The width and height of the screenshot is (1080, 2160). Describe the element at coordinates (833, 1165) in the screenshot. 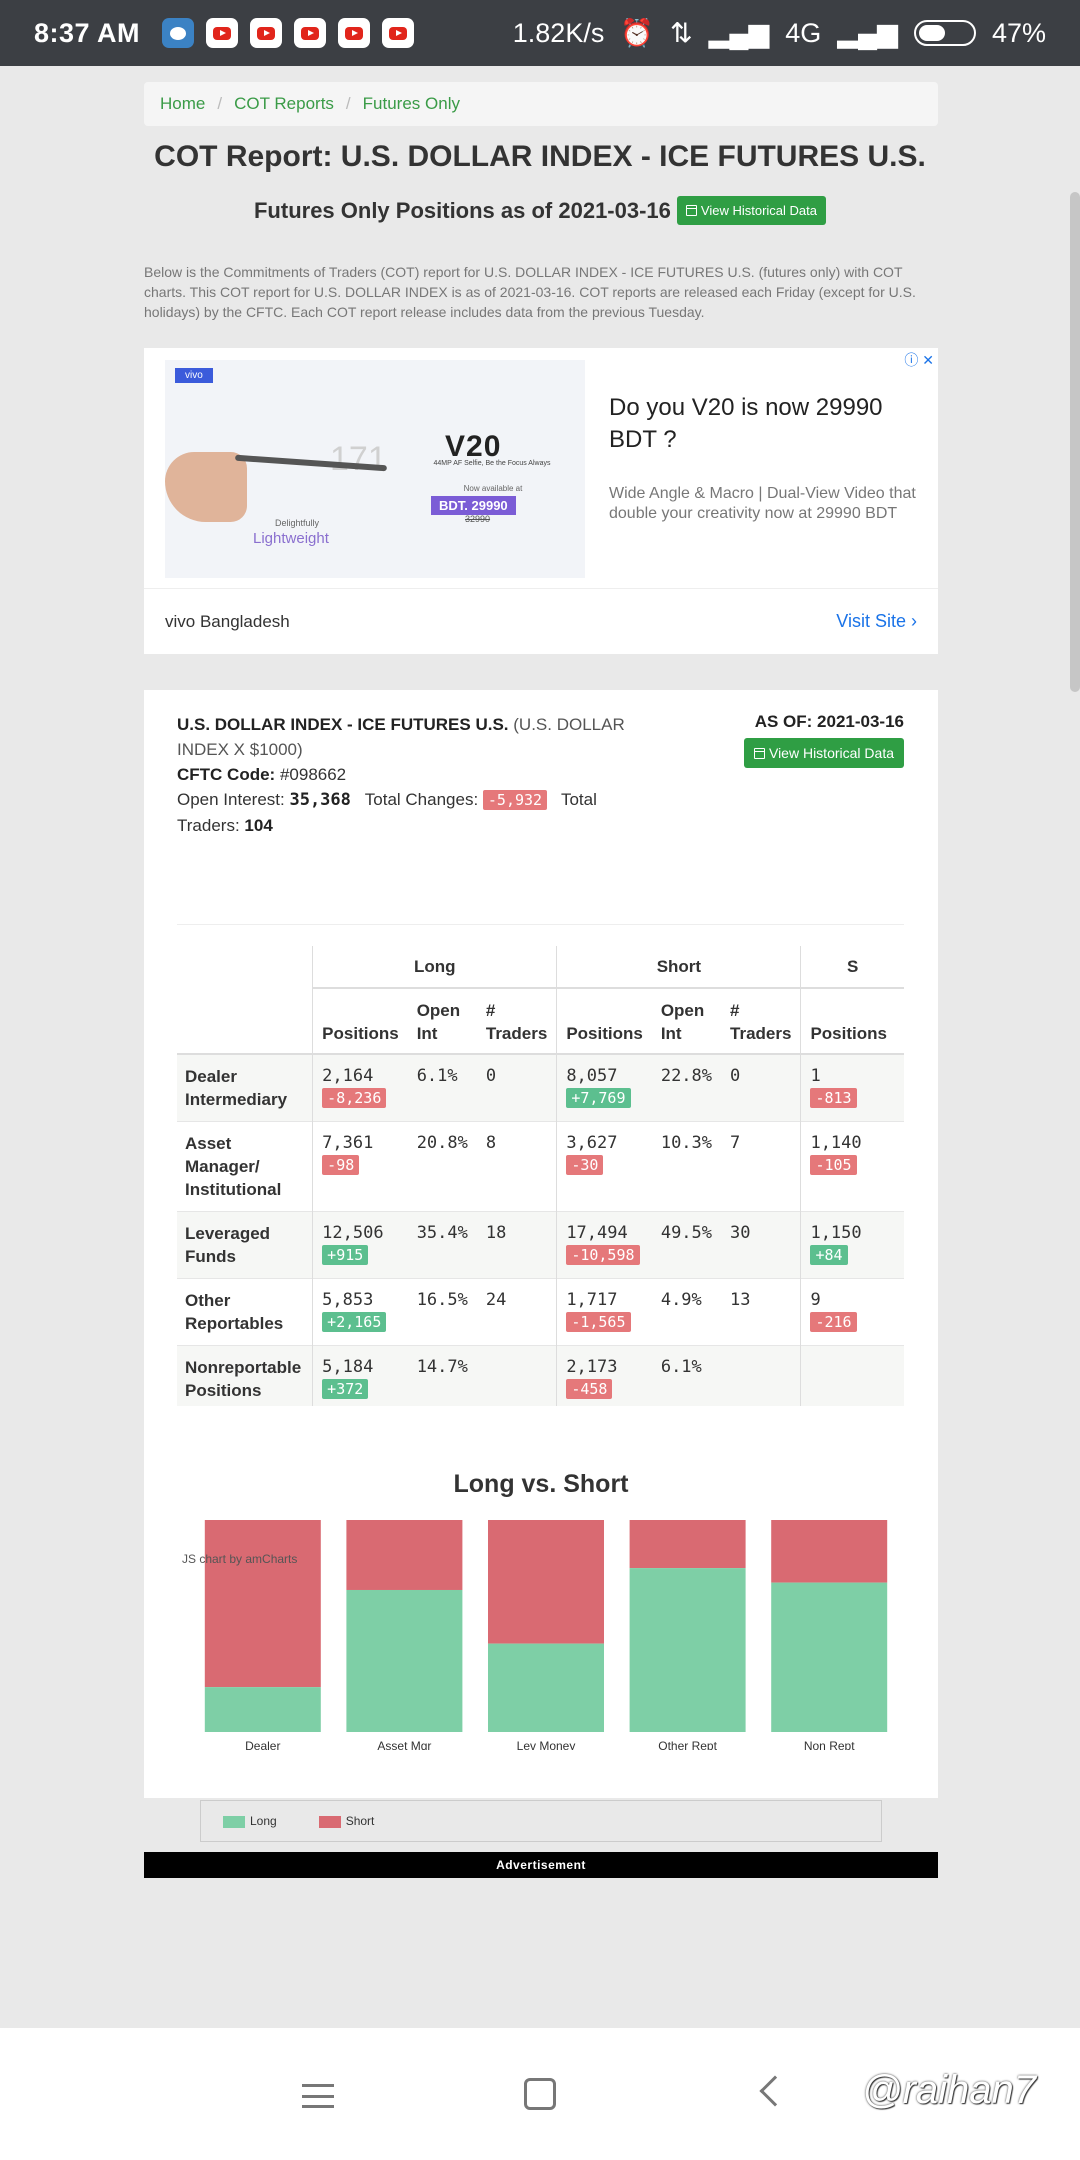

I see `change-badge: -105` at that location.